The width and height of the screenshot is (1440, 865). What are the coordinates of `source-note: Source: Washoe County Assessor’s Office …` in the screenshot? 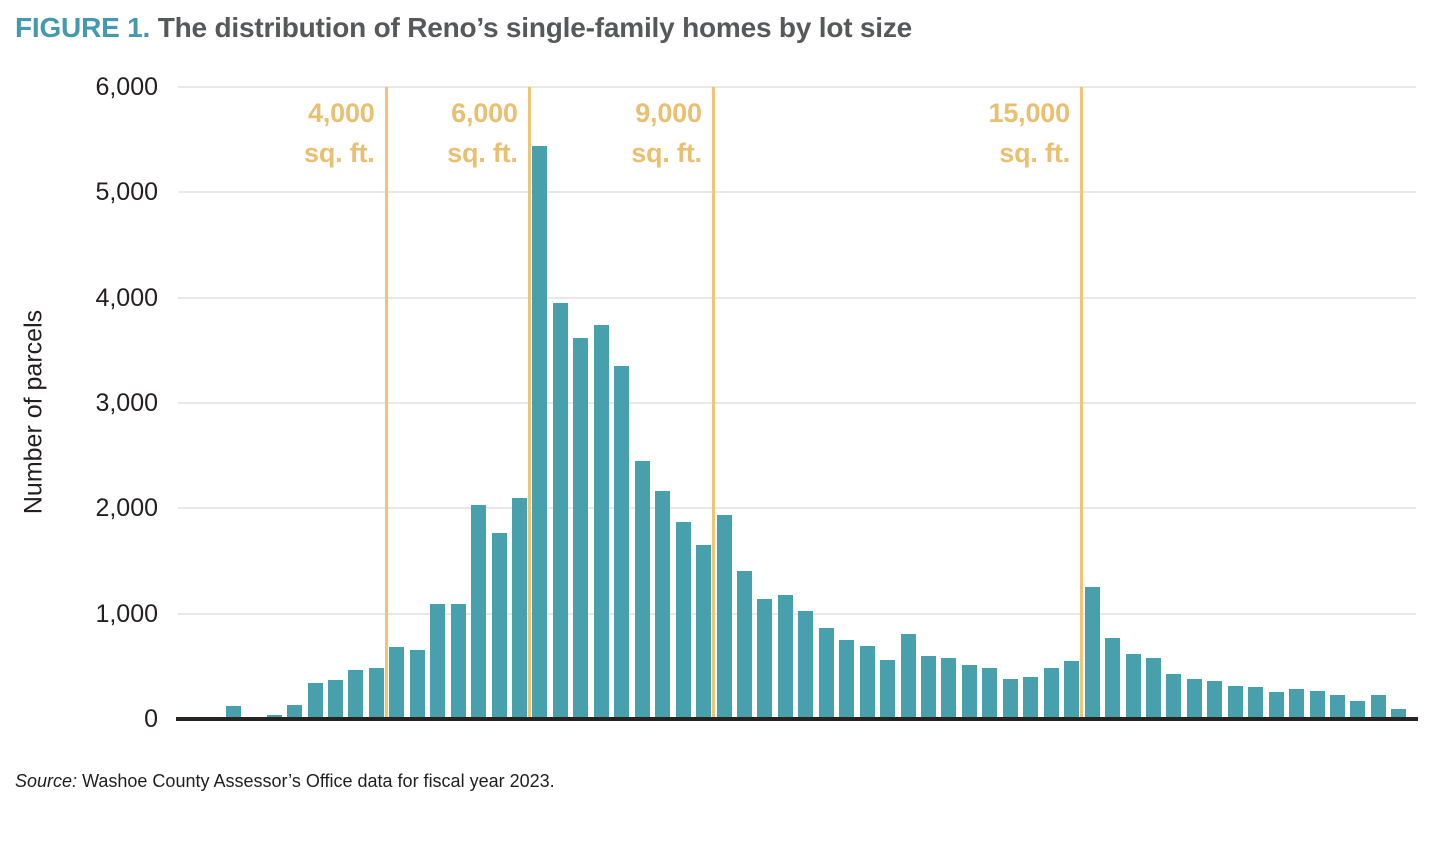 It's located at (285, 781).